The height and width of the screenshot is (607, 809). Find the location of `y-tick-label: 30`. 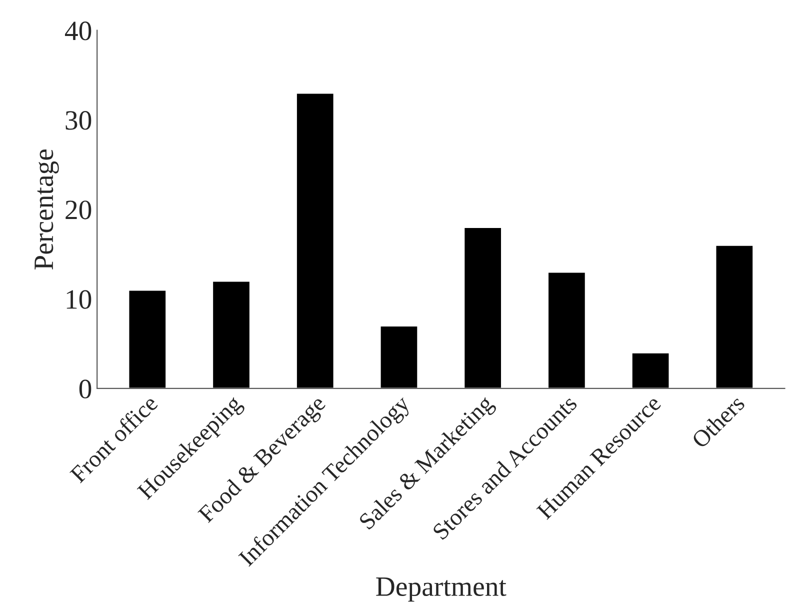

y-tick-label: 30 is located at coordinates (79, 120).